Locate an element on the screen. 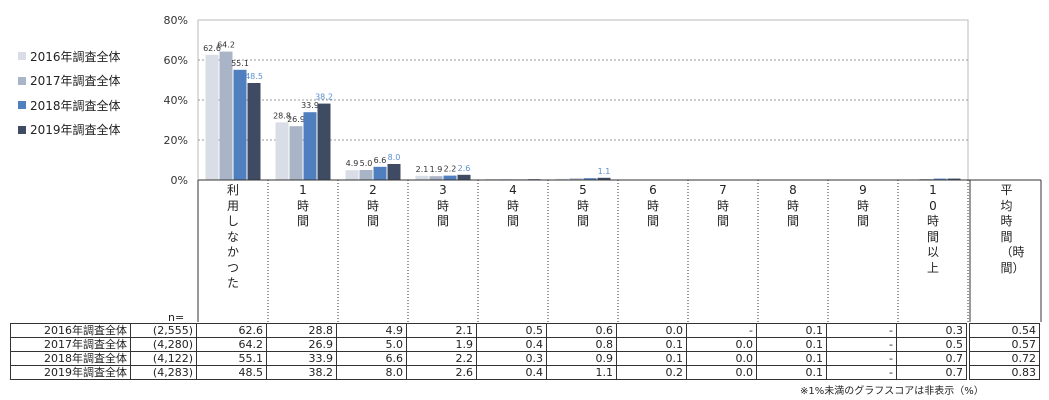 Image resolution: width=1049 pixels, height=400 pixels. table-cell: 1.1 is located at coordinates (581, 372).